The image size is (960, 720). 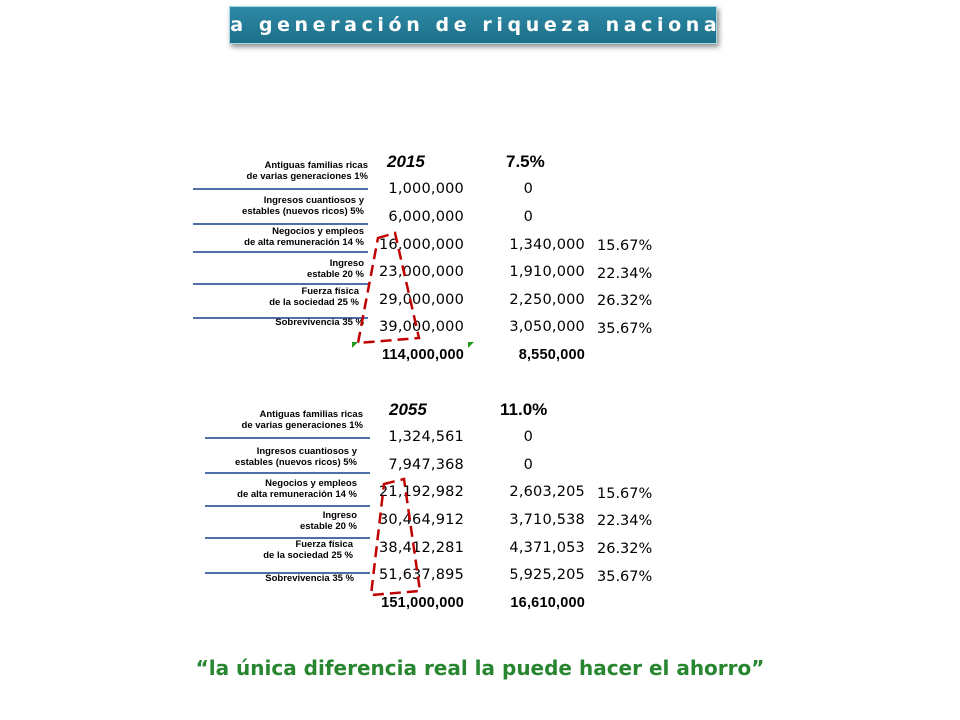 What do you see at coordinates (421, 520) in the screenshot?
I see `base-value: 30,464,912` at bounding box center [421, 520].